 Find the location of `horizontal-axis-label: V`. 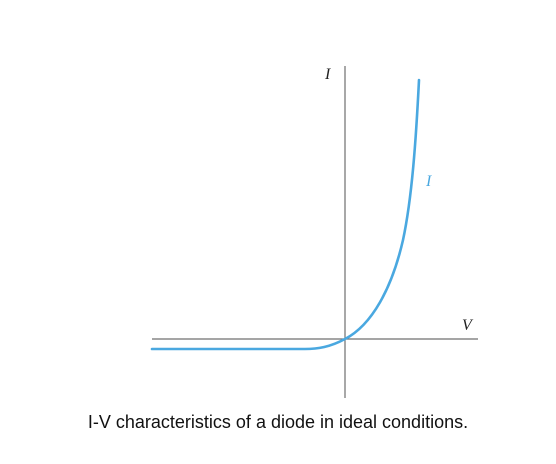

horizontal-axis-label: V is located at coordinates (468, 325).